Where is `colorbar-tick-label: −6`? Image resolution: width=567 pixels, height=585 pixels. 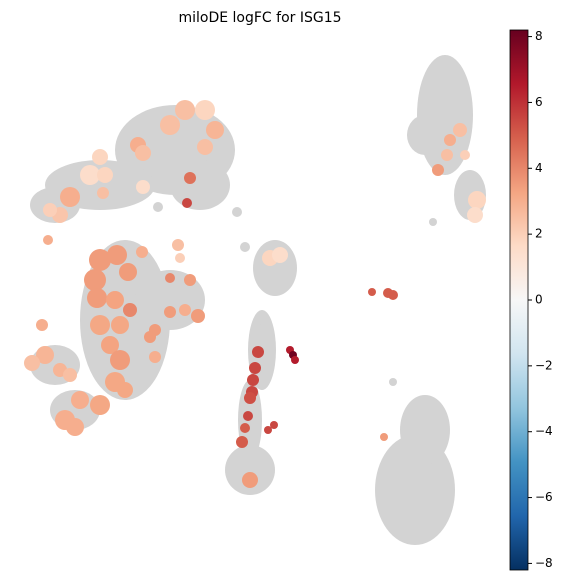
colorbar-tick-label: −6 is located at coordinates (544, 497).